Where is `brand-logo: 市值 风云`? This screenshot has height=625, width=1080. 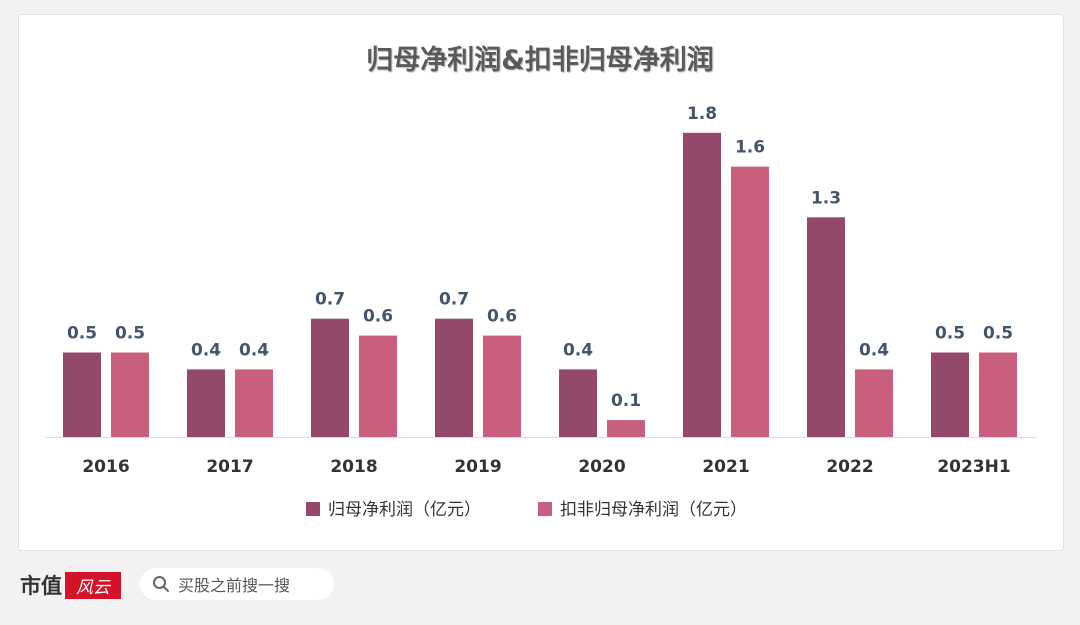
brand-logo: 市值 风云 is located at coordinates (70, 585).